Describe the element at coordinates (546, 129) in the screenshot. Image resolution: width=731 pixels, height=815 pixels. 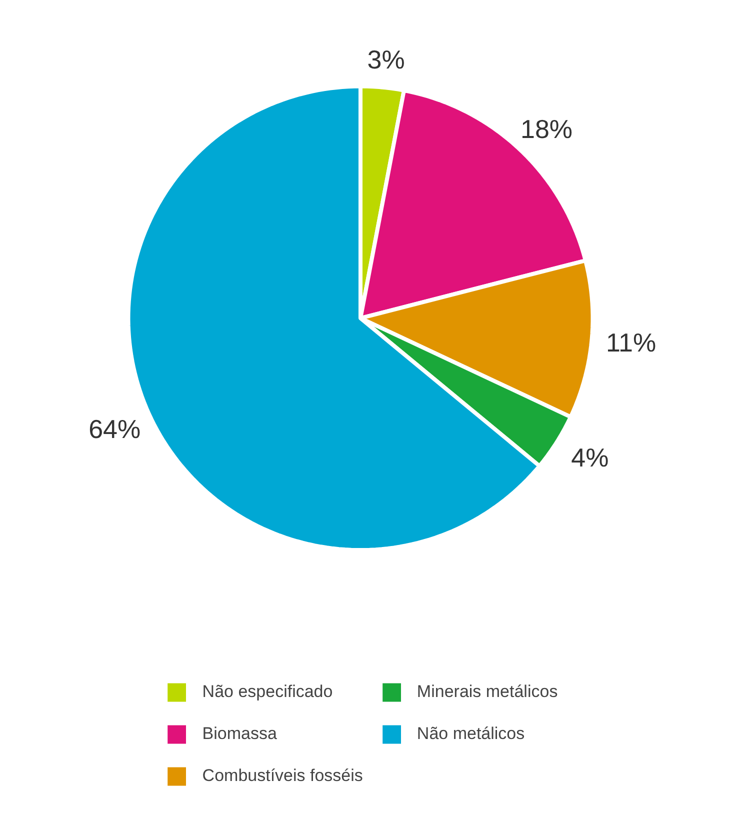
I see `data-label: 18%` at that location.